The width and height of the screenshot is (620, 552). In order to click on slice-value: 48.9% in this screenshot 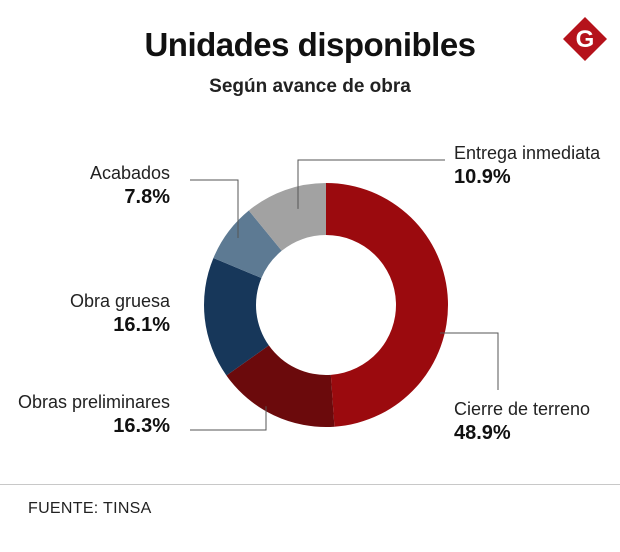, I will do `click(482, 433)`.